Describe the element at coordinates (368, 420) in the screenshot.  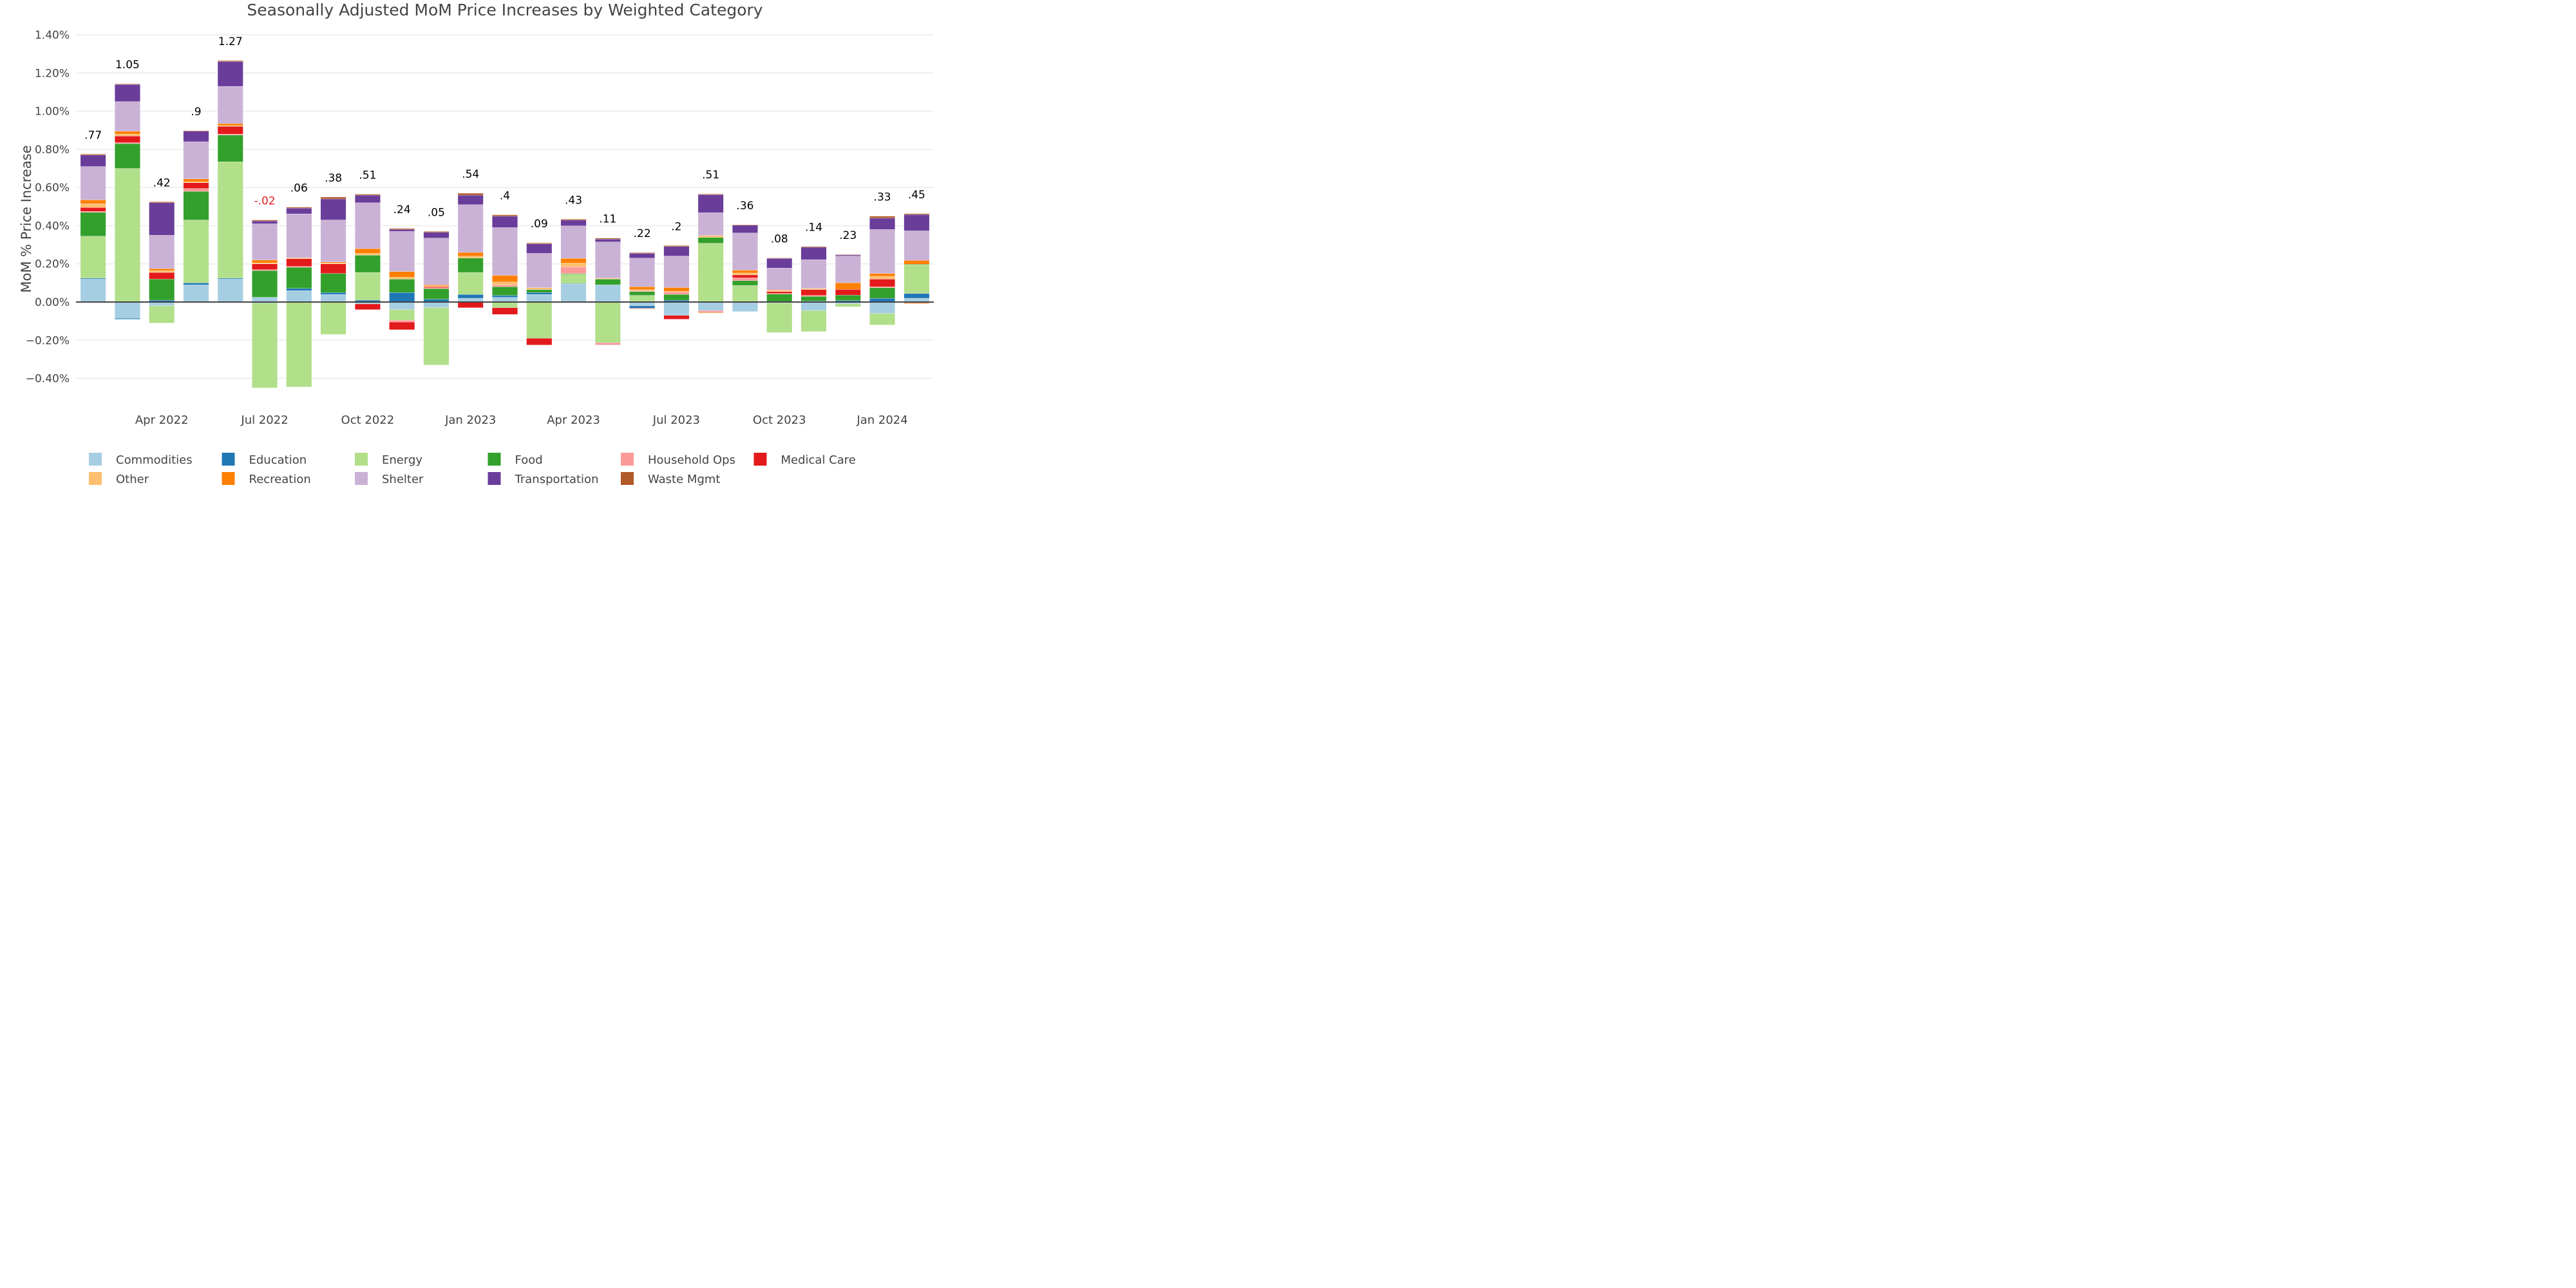
I see `x-tick-label: Oct 2022` at that location.